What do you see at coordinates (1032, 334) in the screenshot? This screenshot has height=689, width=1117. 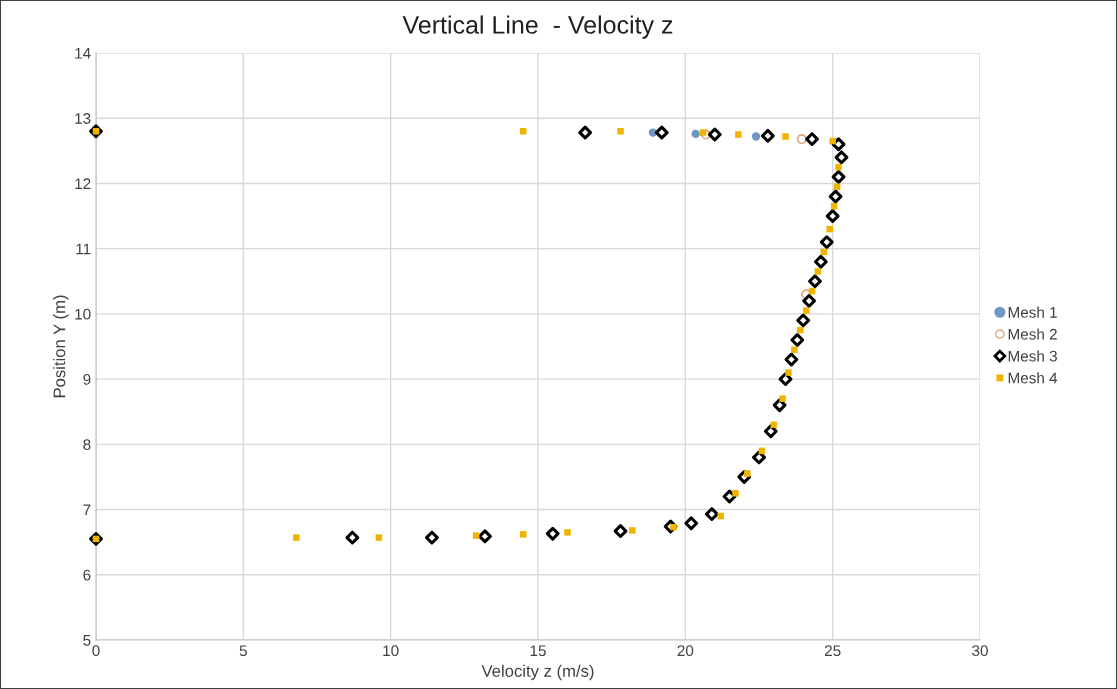 I see `legend-label: Mesh 2` at bounding box center [1032, 334].